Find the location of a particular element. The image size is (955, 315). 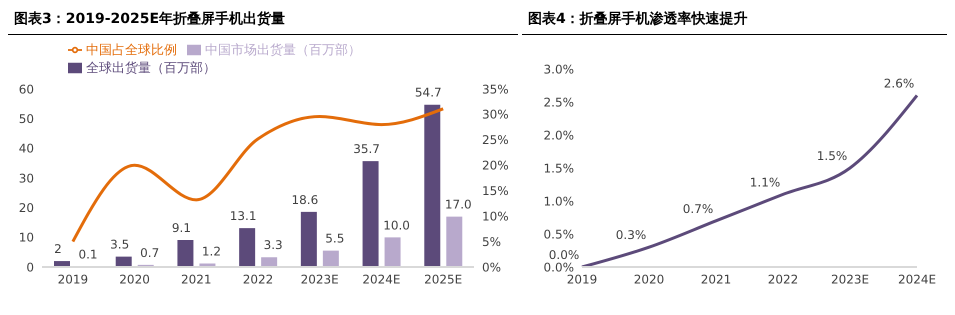

data-label: 0.7 is located at coordinates (150, 253).